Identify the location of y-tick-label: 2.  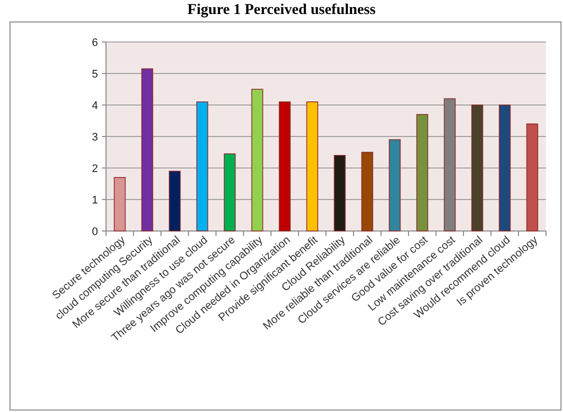
(95, 168).